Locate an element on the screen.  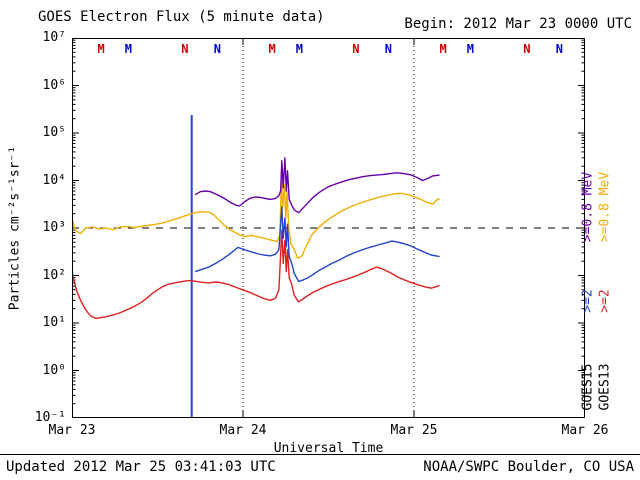
y-axis-label: Particles cm⁻²s⁻¹sr⁻¹ is located at coordinates (15, 228).